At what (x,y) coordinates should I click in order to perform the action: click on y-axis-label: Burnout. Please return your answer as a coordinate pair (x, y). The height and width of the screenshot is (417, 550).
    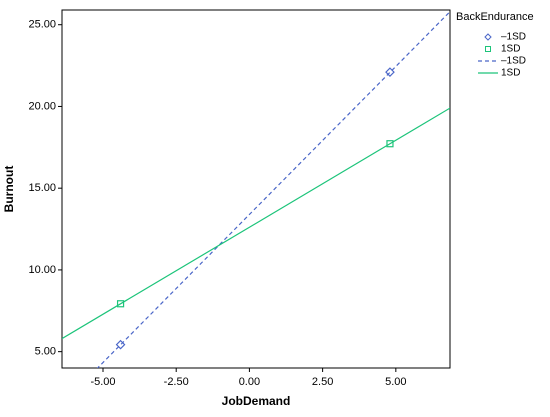
    Looking at the image, I should click on (9, 189).